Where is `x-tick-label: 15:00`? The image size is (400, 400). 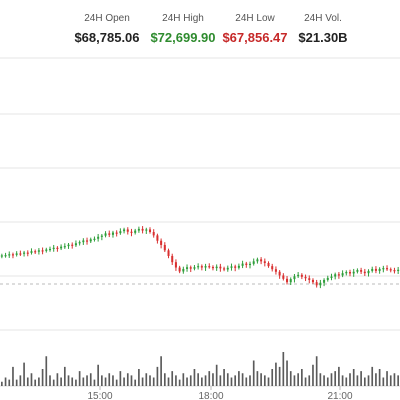 x-tick-label: 15:00 is located at coordinates (99, 395).